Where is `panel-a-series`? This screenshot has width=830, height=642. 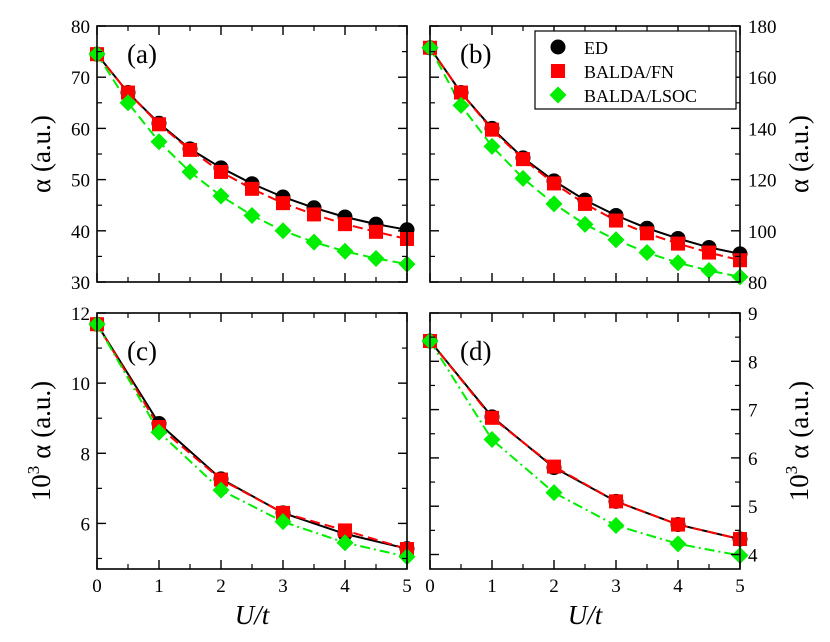 panel-a-series is located at coordinates (252, 159).